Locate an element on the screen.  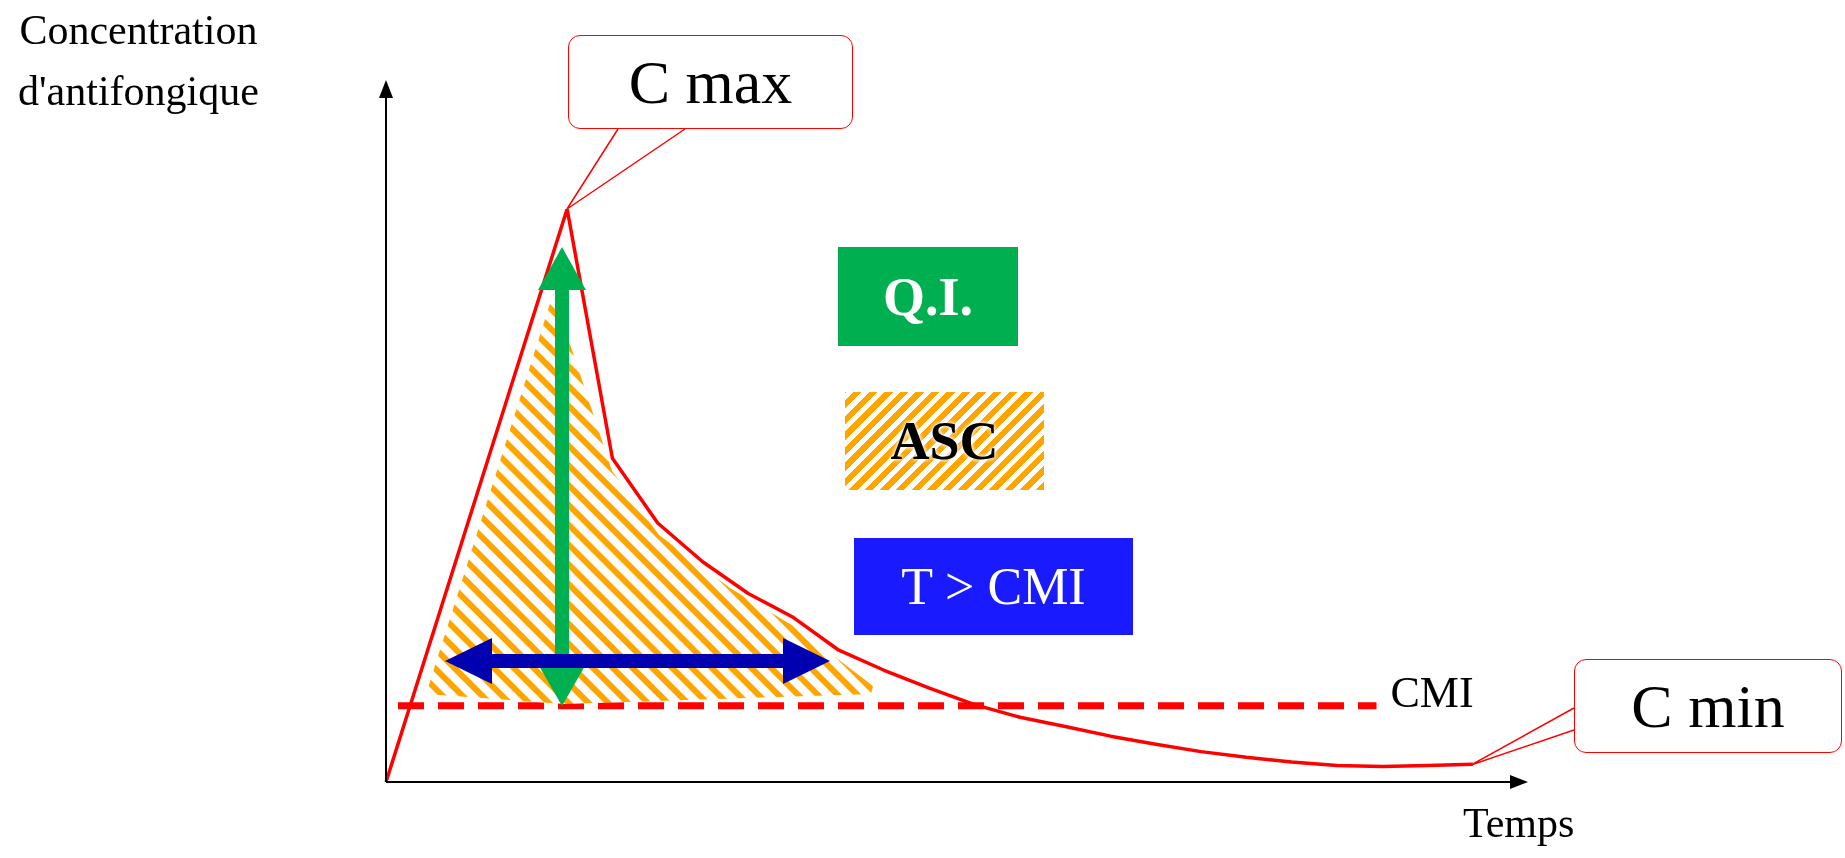
text: C min is located at coordinates (1708, 706).